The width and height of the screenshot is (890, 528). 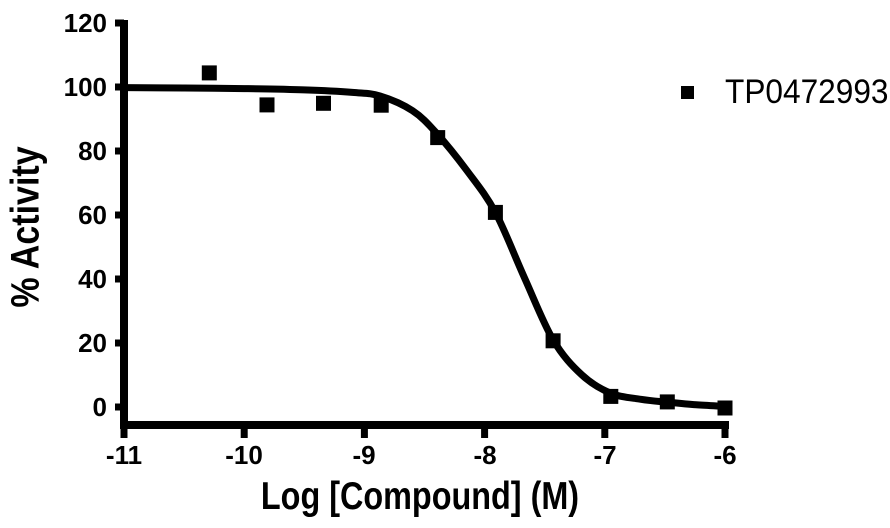 I want to click on legend-square-glyph, so click(x=687, y=92).